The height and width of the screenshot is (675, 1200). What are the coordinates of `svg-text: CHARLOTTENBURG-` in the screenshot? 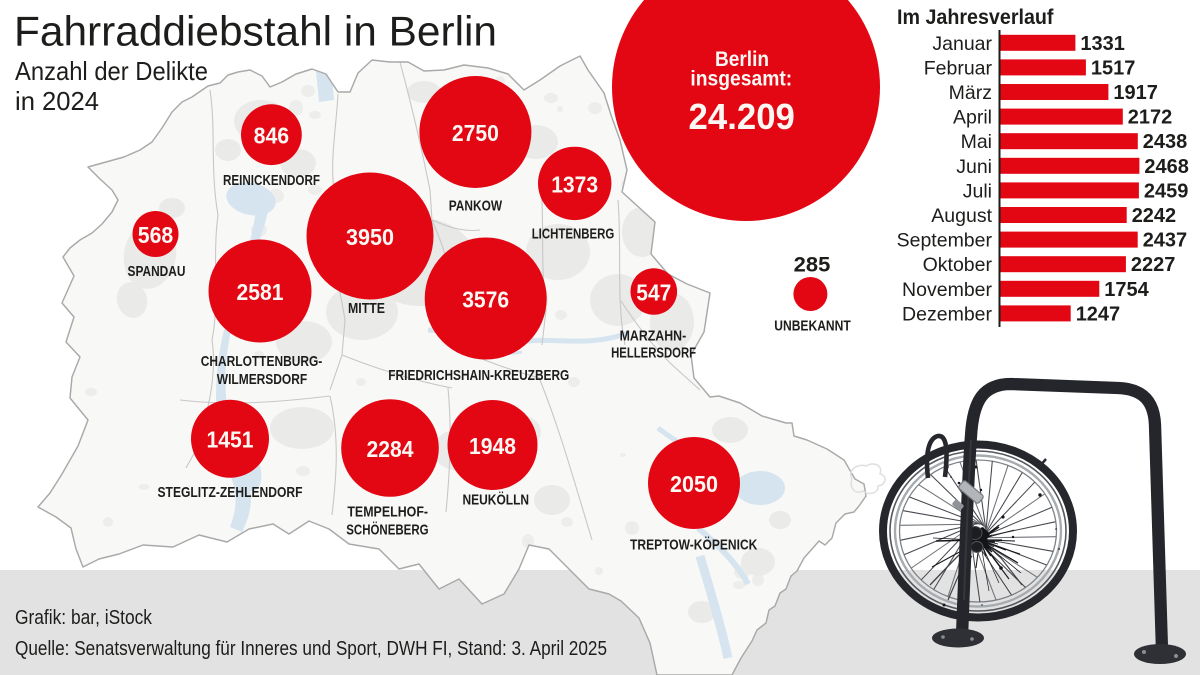 It's located at (262, 362).